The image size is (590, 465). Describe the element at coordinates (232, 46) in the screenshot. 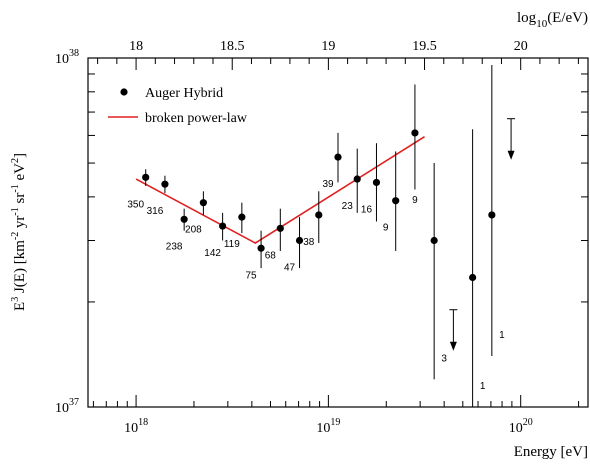

I see `x-tick-label-top: 18.5` at that location.